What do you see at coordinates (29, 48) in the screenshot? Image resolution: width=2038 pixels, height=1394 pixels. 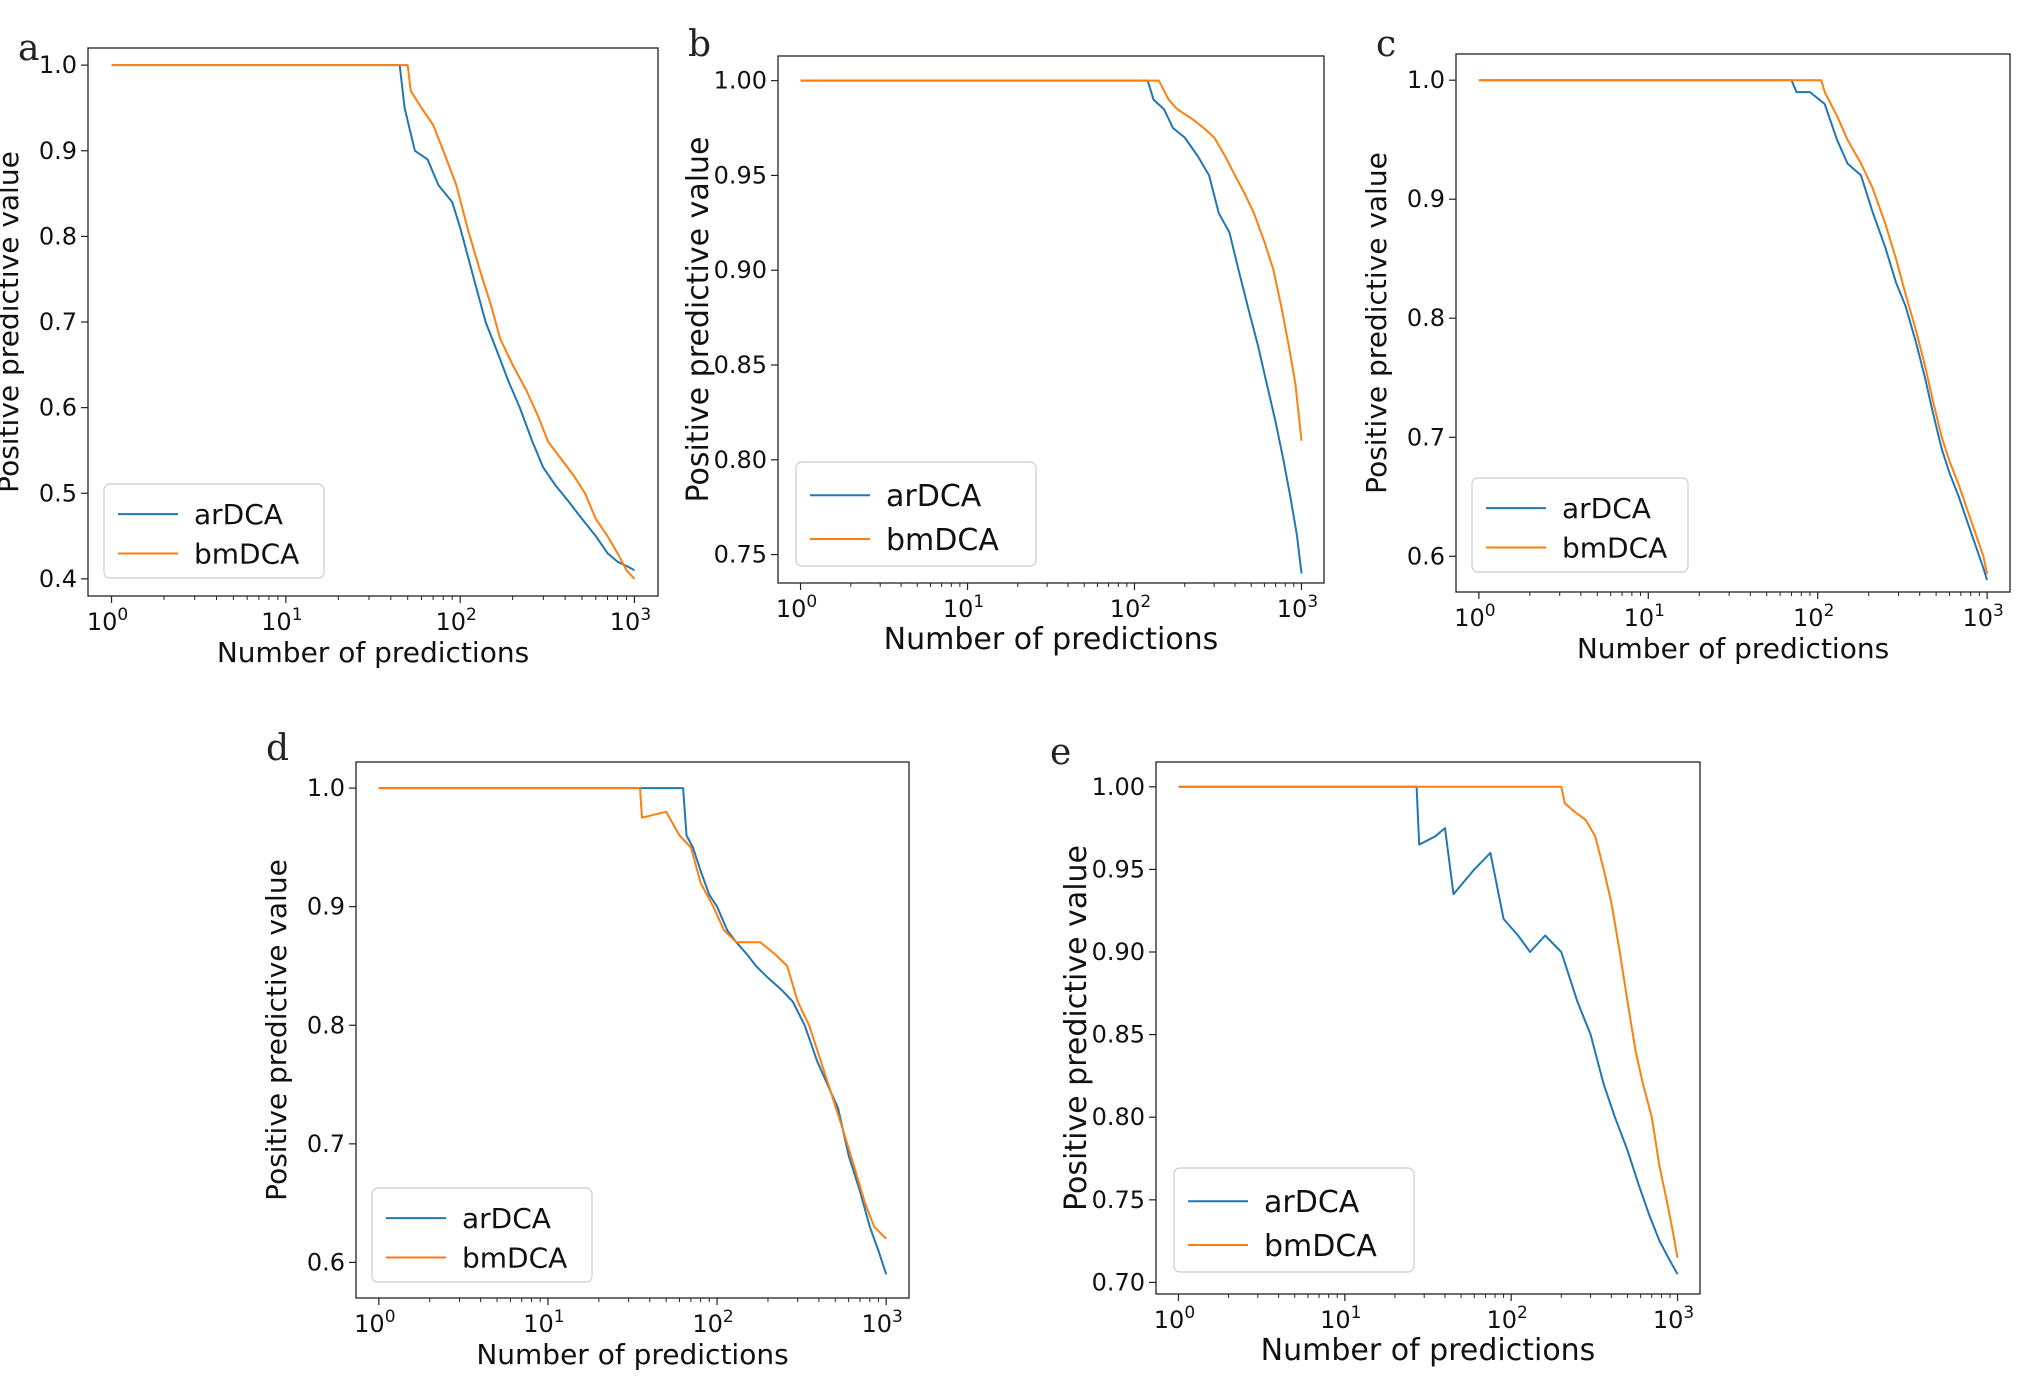 I see `panel-label-a: a` at bounding box center [29, 48].